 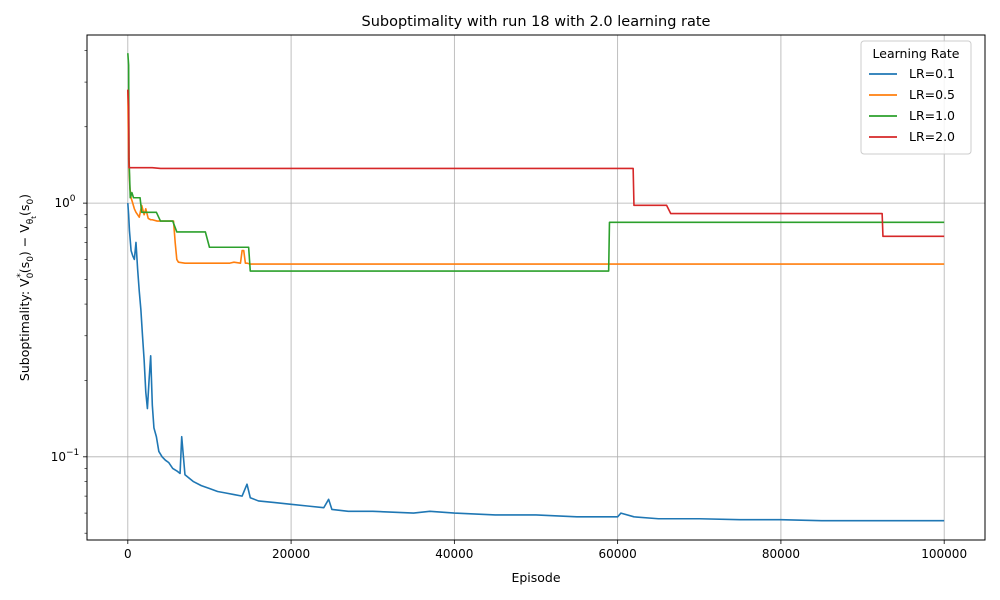 I want to click on x-axis-label: Episode, so click(x=535, y=577).